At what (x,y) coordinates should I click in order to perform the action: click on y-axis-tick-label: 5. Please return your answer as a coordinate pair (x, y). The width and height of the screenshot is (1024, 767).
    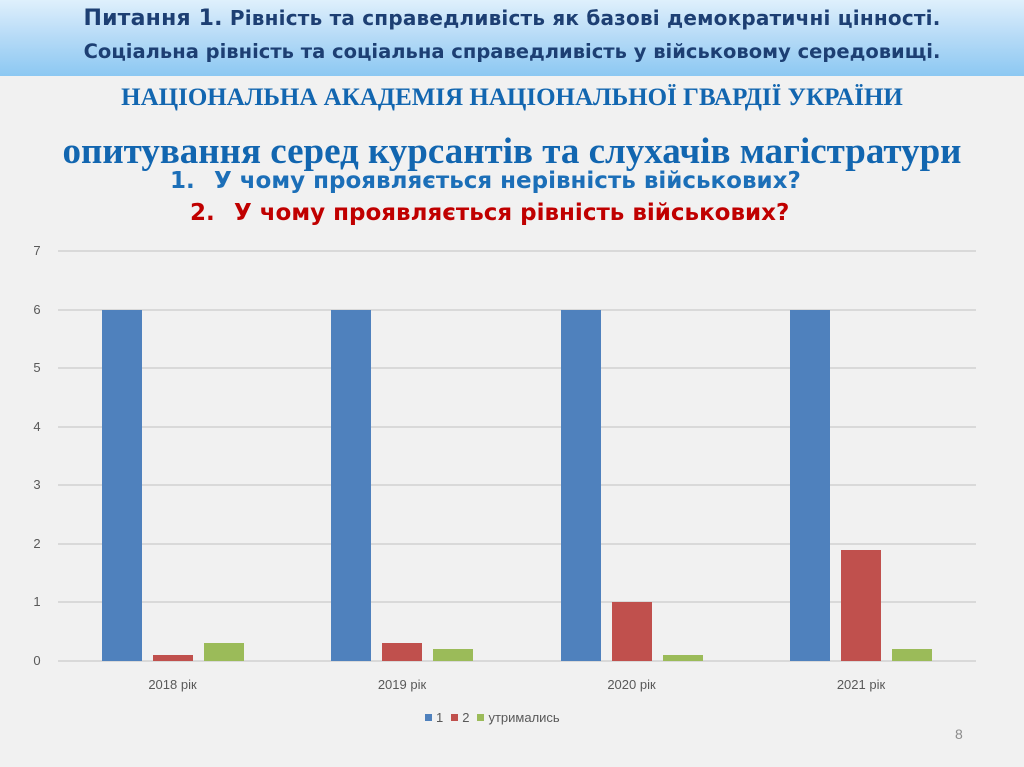
    Looking at the image, I should click on (37, 368).